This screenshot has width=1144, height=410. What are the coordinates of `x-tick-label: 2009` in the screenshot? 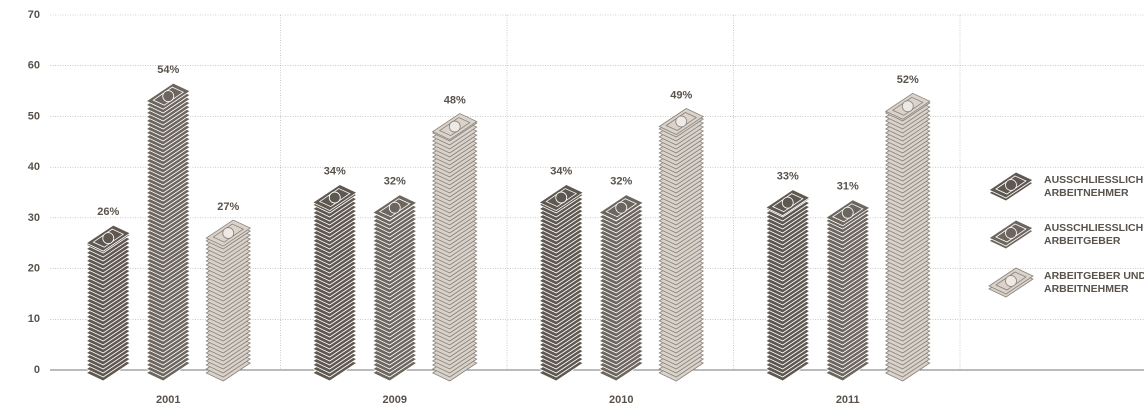 It's located at (395, 400).